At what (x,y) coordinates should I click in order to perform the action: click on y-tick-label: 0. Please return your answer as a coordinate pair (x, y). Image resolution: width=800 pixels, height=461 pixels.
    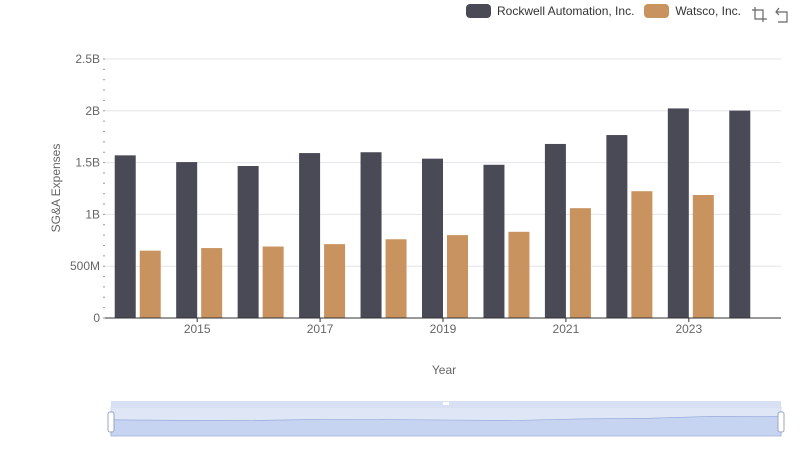
    Looking at the image, I should click on (96, 318).